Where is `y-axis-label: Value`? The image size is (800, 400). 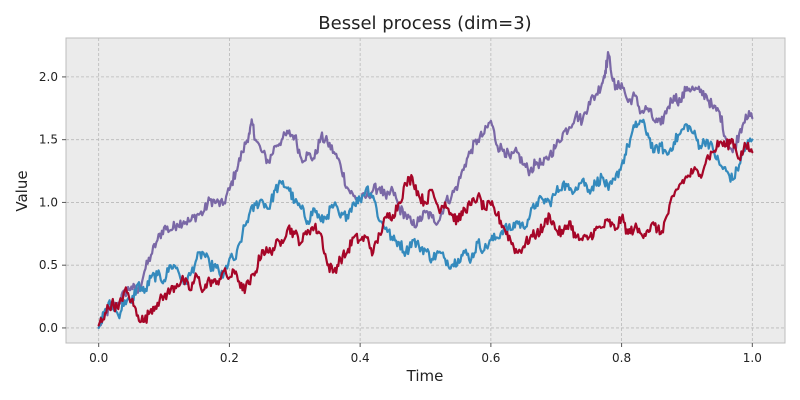
y-axis-label: Value is located at coordinates (22, 190).